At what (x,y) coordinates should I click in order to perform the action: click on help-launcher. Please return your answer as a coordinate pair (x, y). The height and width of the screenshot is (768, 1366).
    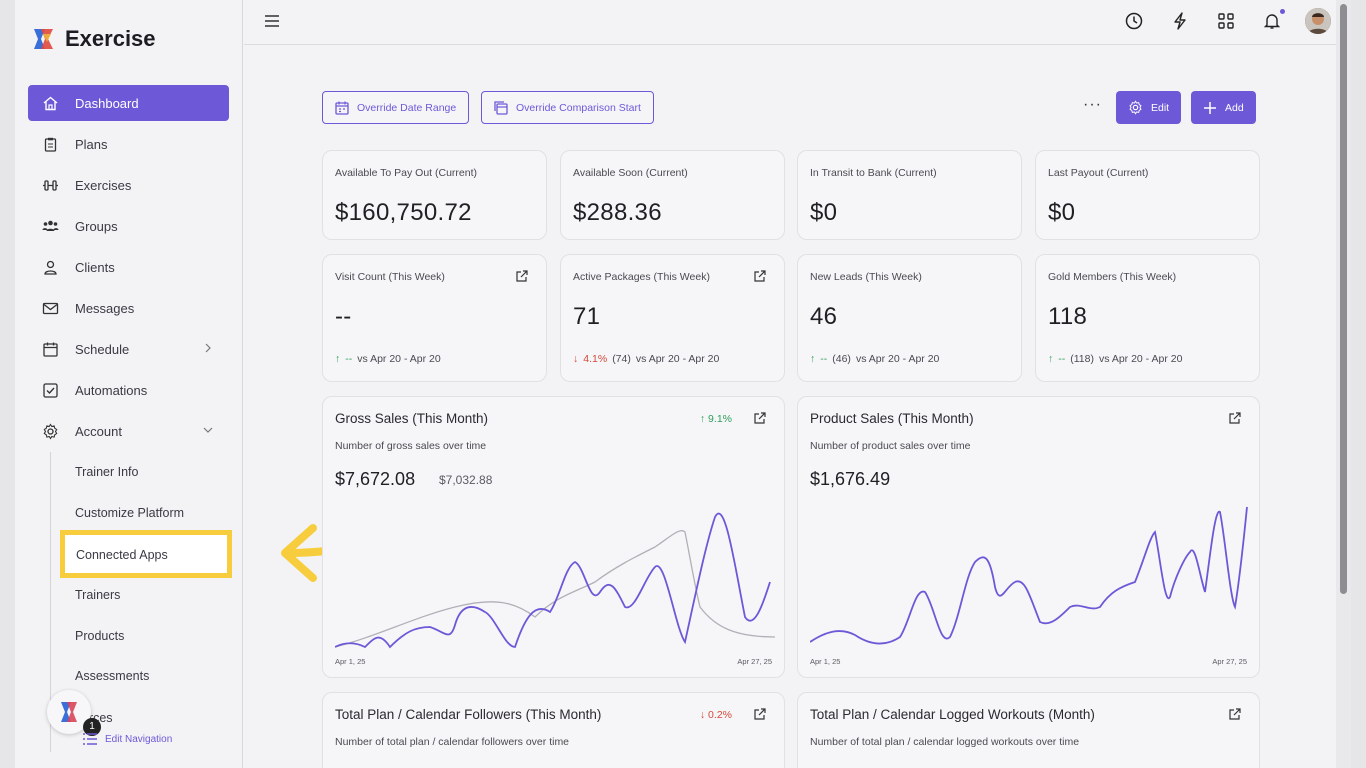
    Looking at the image, I should click on (69, 712).